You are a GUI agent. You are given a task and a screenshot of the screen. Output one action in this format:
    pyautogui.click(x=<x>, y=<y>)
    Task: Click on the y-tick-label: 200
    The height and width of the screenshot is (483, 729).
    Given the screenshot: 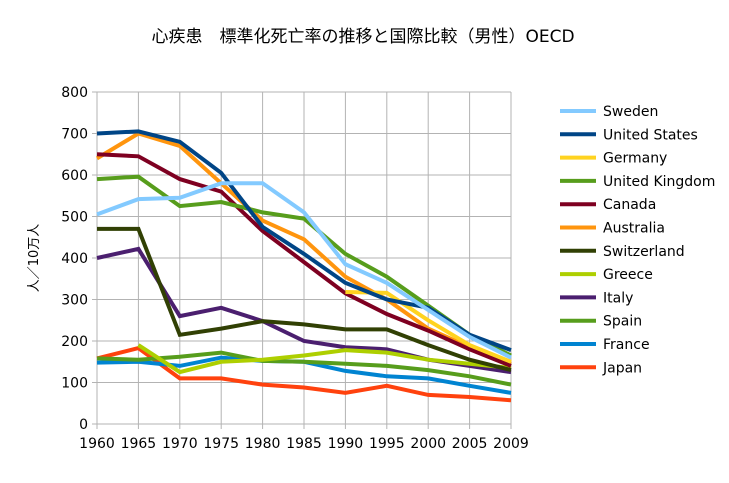 What is the action you would take?
    pyautogui.click(x=74, y=342)
    